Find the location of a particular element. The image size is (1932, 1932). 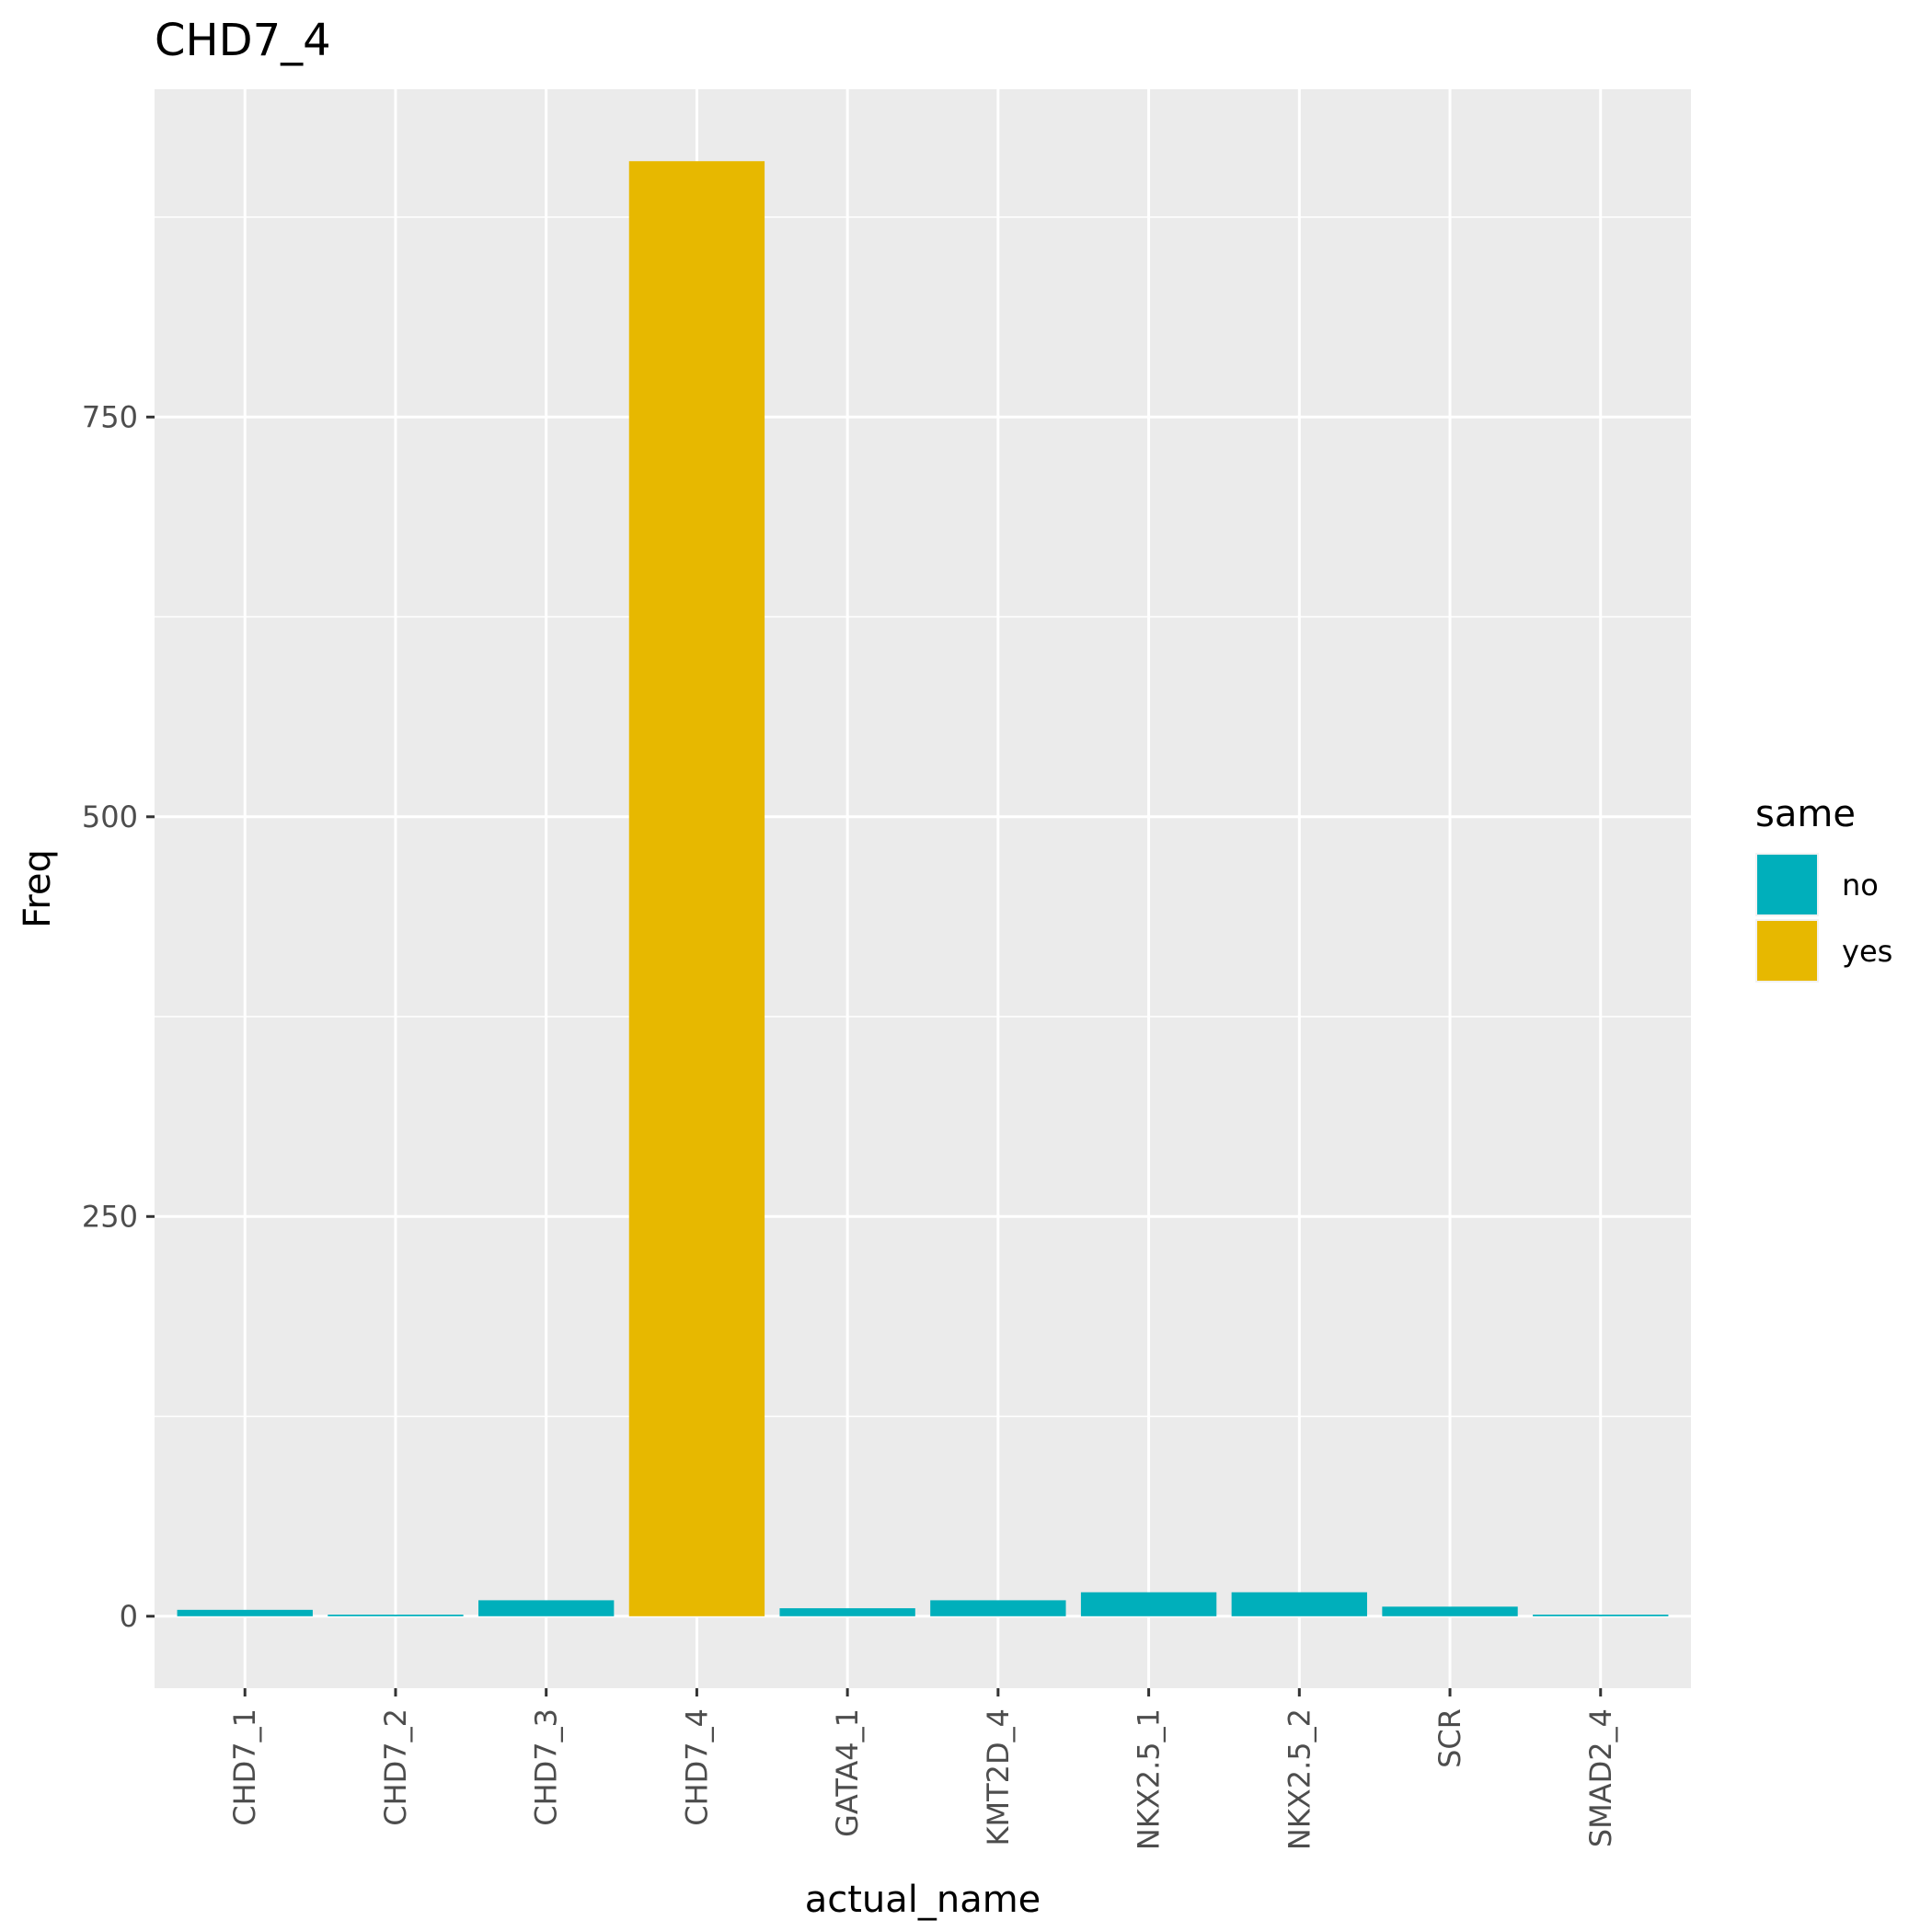

x-tick-label: CHD7_1 is located at coordinates (244, 1767).